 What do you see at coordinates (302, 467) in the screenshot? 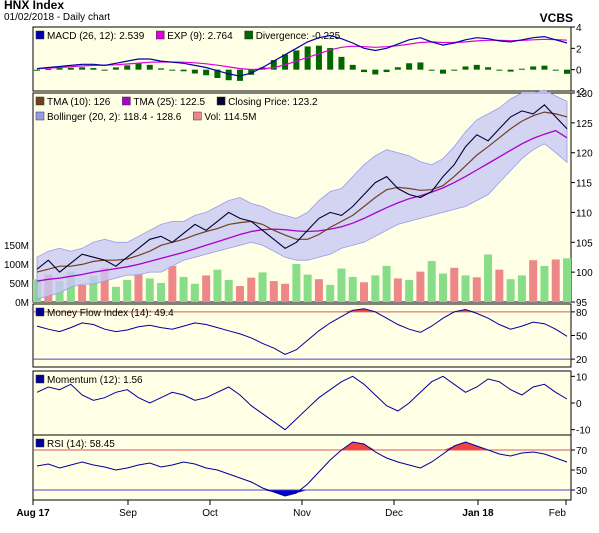
I see `rsi-panel` at bounding box center [302, 467].